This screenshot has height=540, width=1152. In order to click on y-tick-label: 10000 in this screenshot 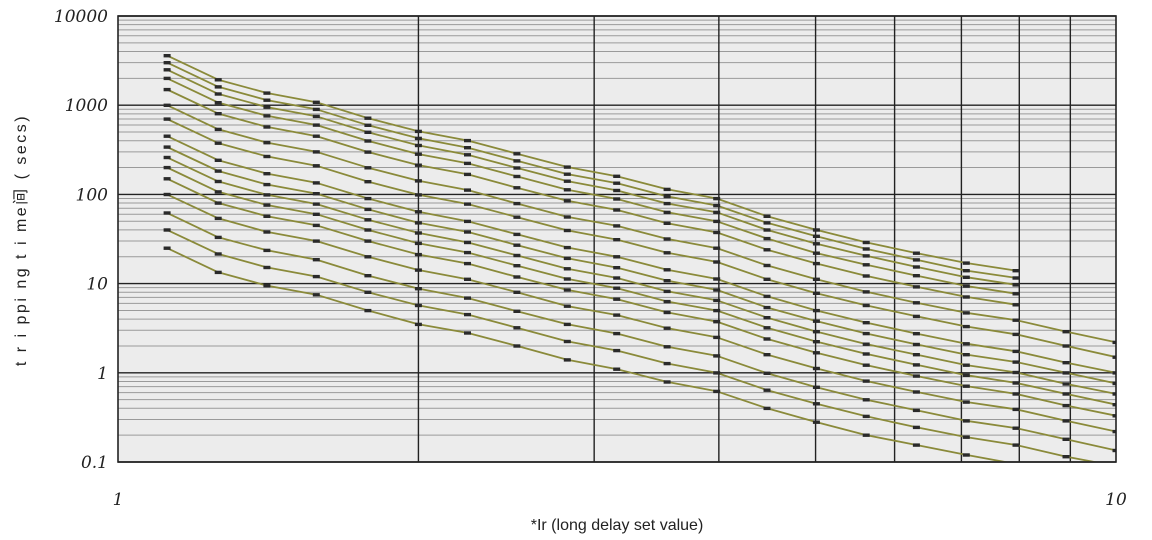, I will do `click(81, 17)`.